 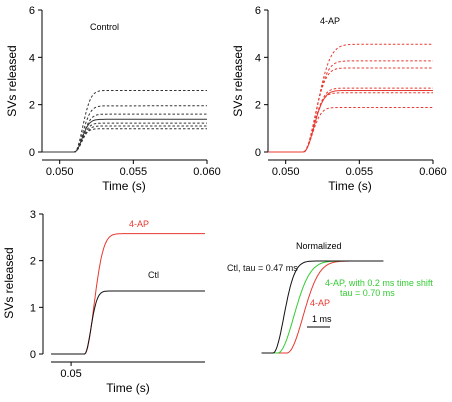 What do you see at coordinates (33, 215) in the screenshot?
I see `y-tick-label: 3` at bounding box center [33, 215].